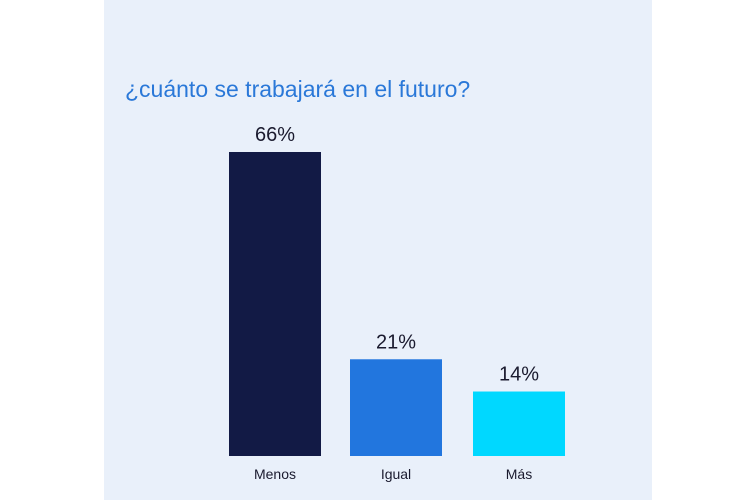 The image size is (750, 500). I want to click on bar-más, so click(519, 423).